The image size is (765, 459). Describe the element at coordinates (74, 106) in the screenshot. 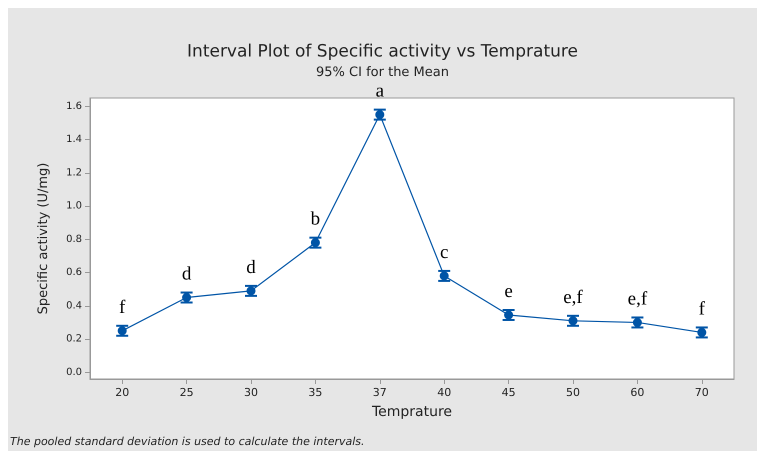

I see `y-tick-label: 1.6` at that location.